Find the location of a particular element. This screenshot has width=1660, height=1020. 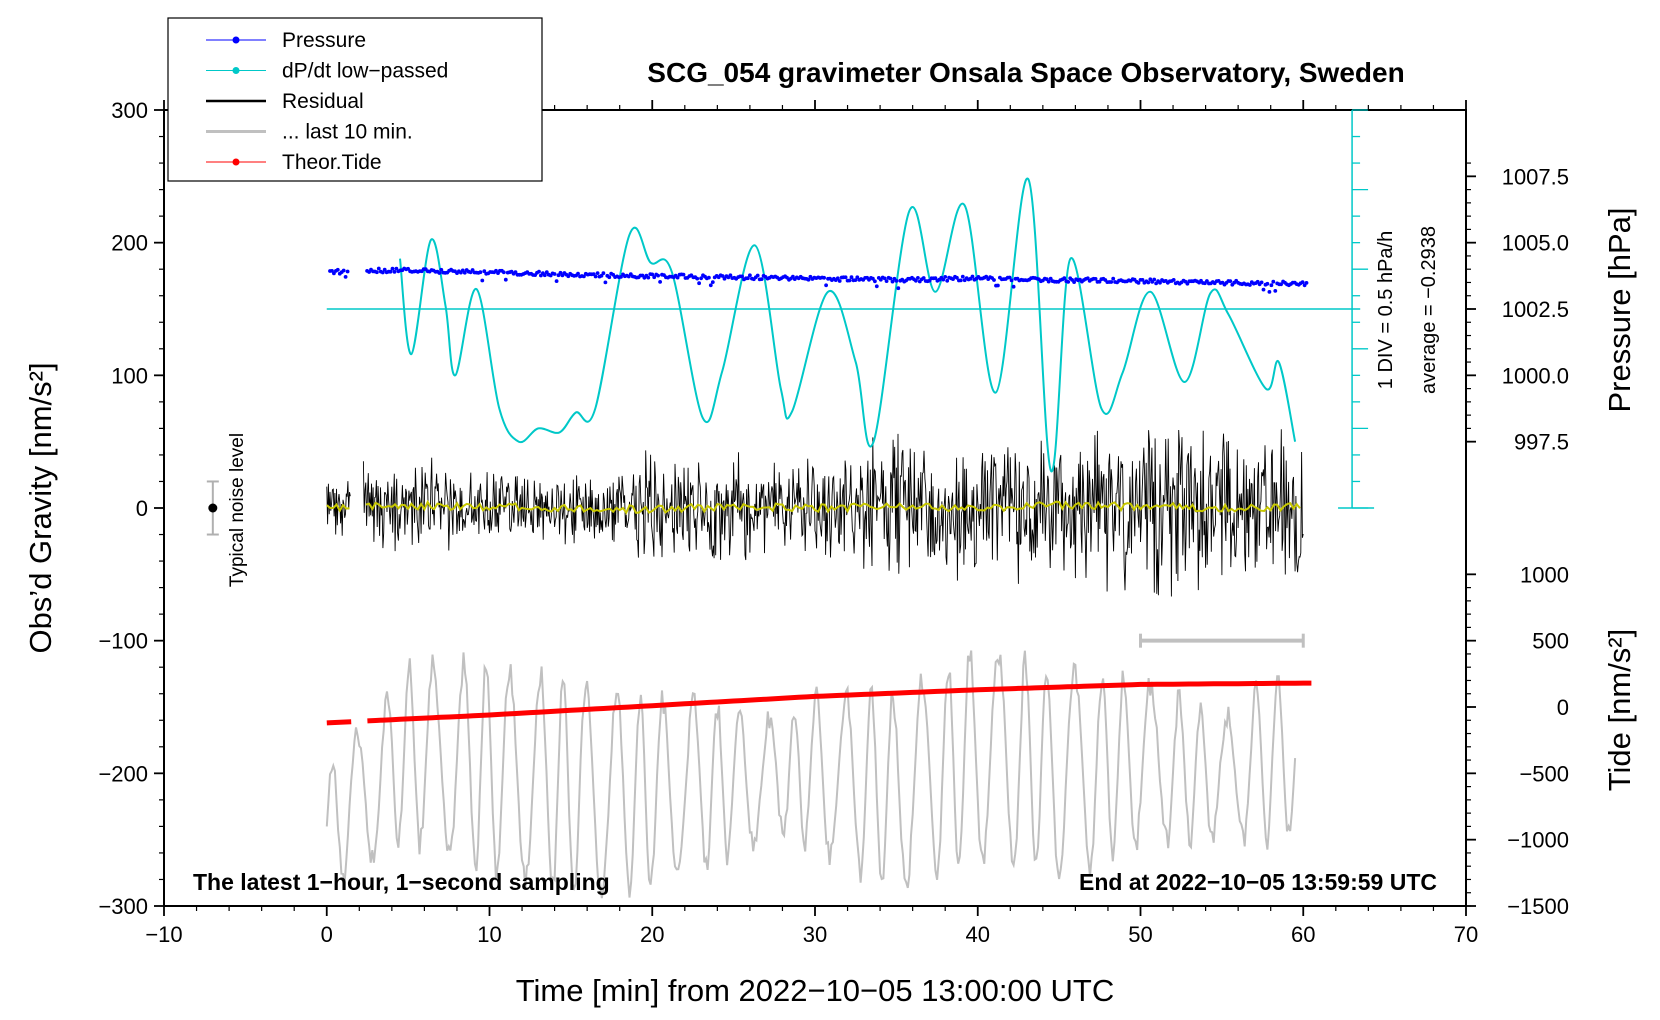

pressure-tick-label: 1005.0 is located at coordinates (1535, 243).